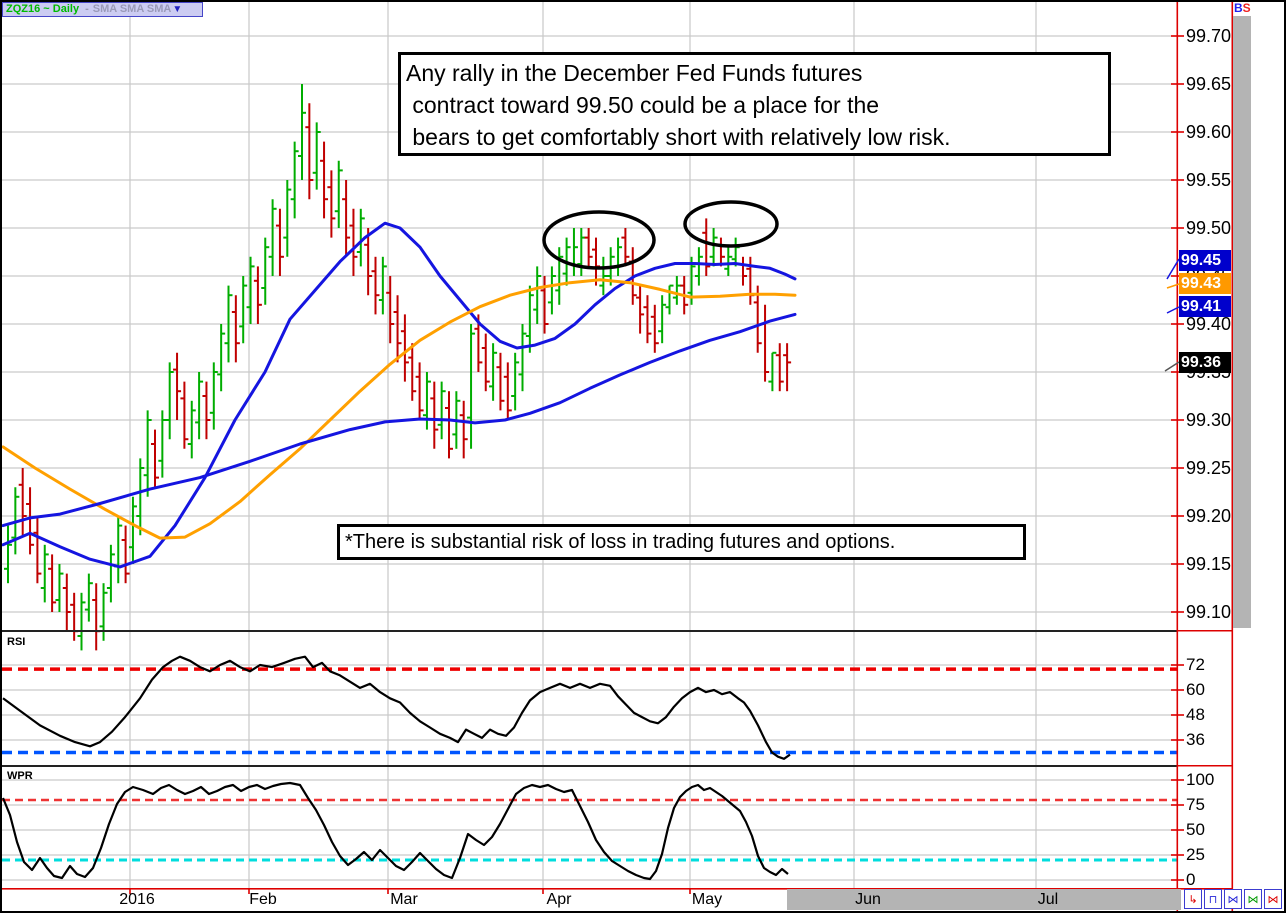 The height and width of the screenshot is (913, 1286). I want to click on sma-orange-value-label: 99.43, so click(1205, 283).